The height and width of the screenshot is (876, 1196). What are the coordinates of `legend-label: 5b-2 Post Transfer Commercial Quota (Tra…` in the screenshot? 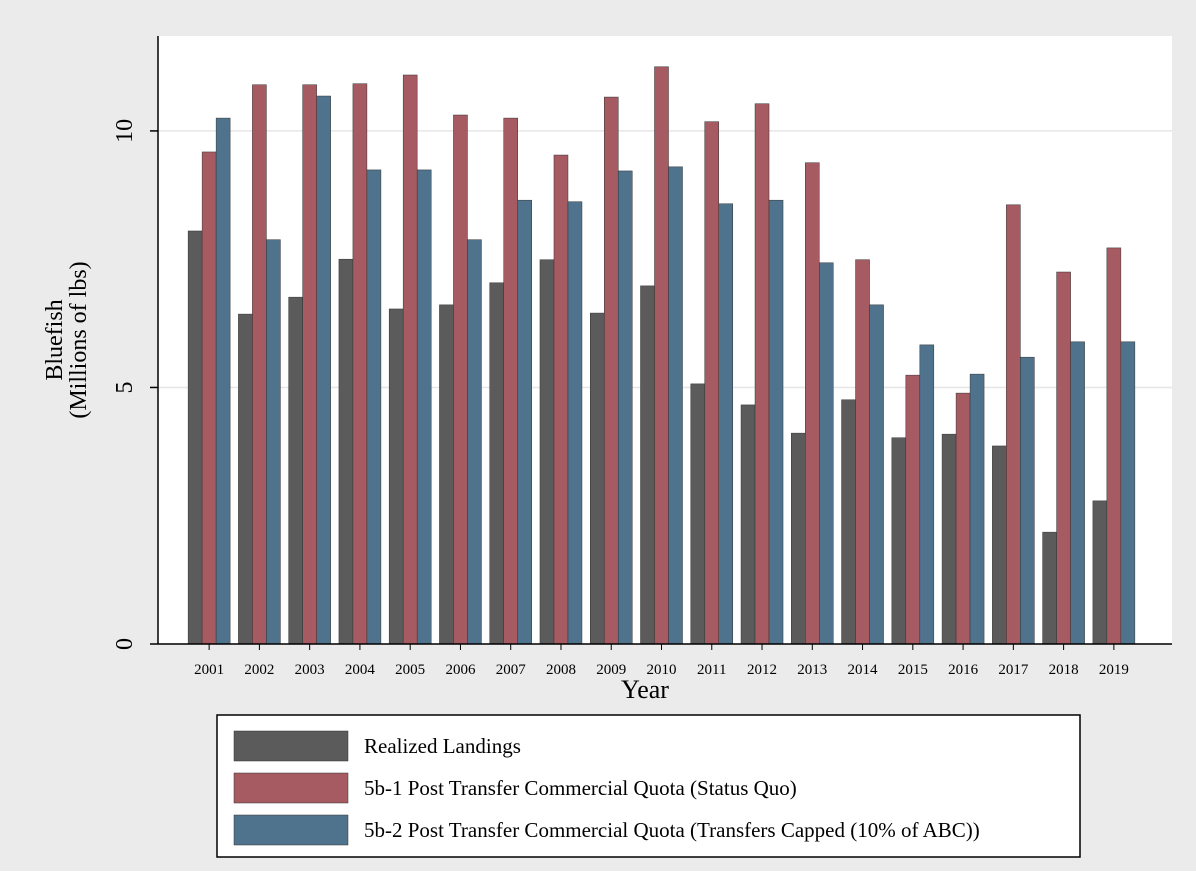 It's located at (672, 830).